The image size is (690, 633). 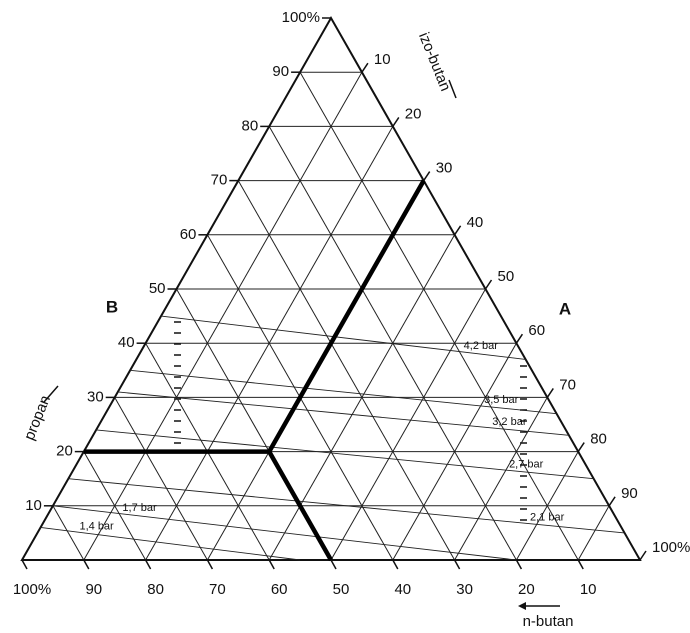 I want to click on bottom-tick-label: 30, so click(x=464, y=589).